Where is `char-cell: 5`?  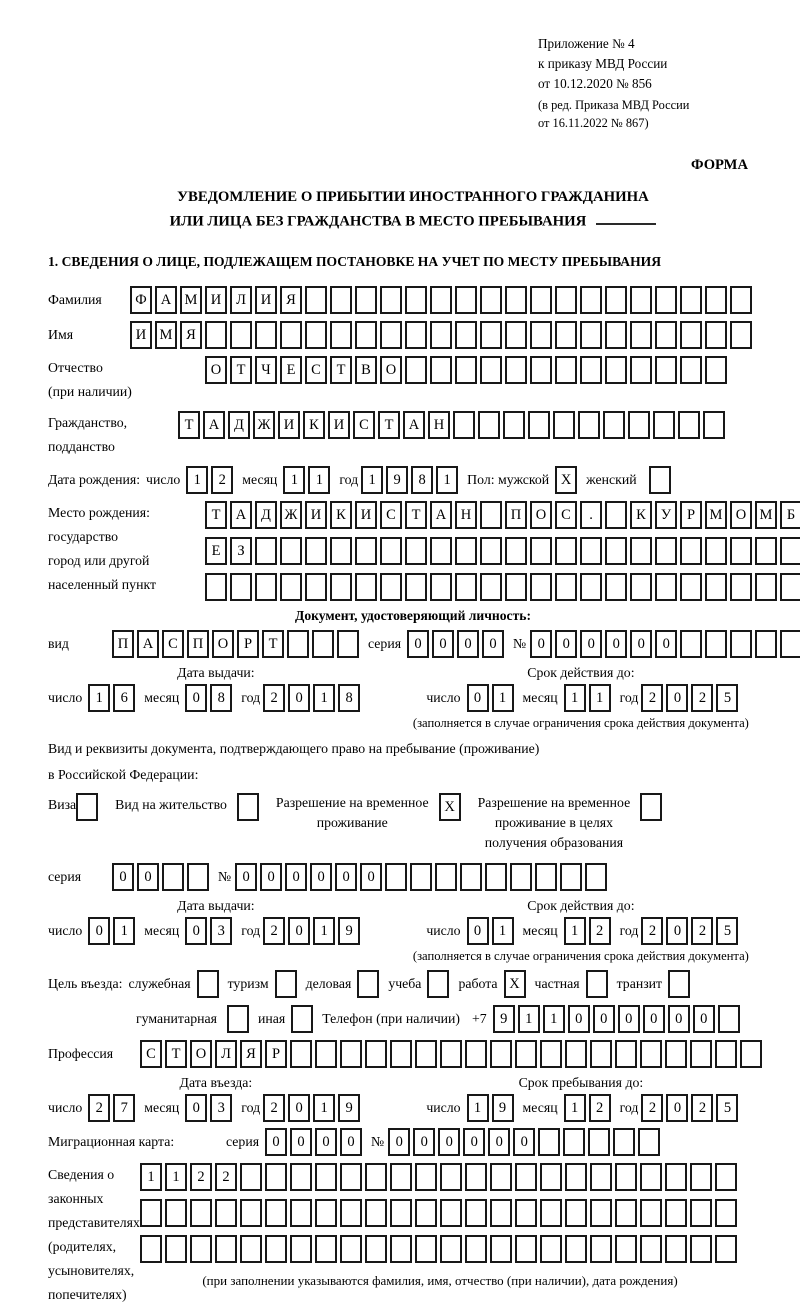
char-cell: 5 is located at coordinates (727, 931).